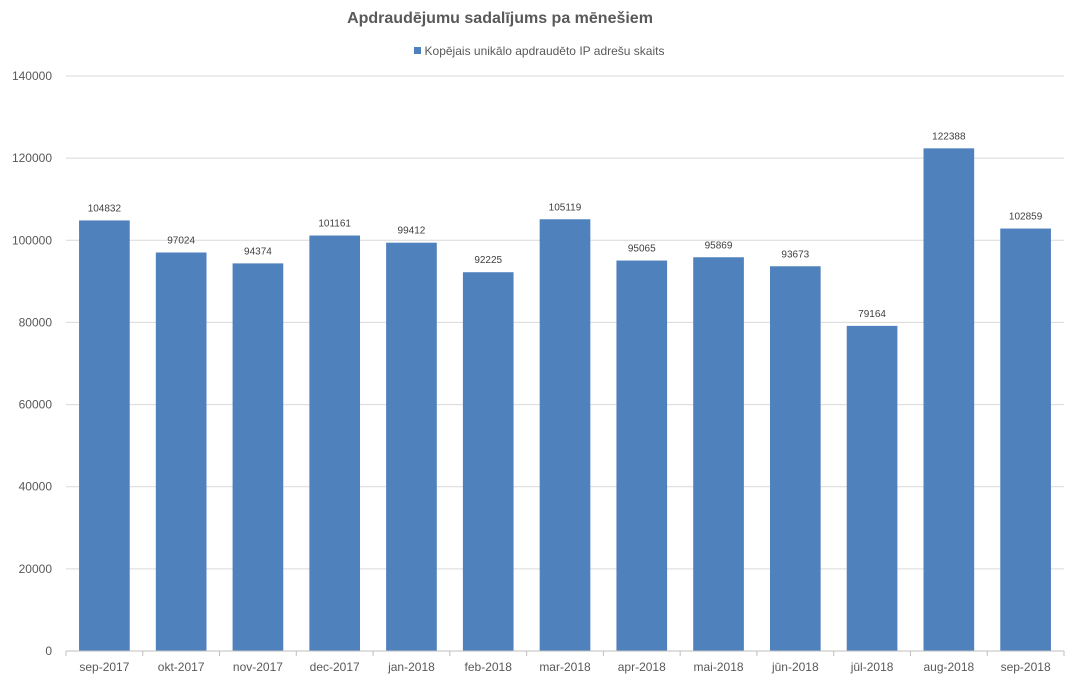 This screenshot has width=1078, height=683. I want to click on data-label: 104832, so click(105, 208).